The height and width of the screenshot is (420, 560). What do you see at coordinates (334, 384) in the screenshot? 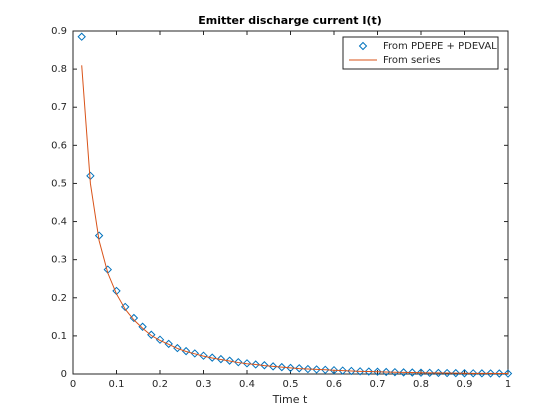
I see `x-tick-label: 0.6` at bounding box center [334, 384].